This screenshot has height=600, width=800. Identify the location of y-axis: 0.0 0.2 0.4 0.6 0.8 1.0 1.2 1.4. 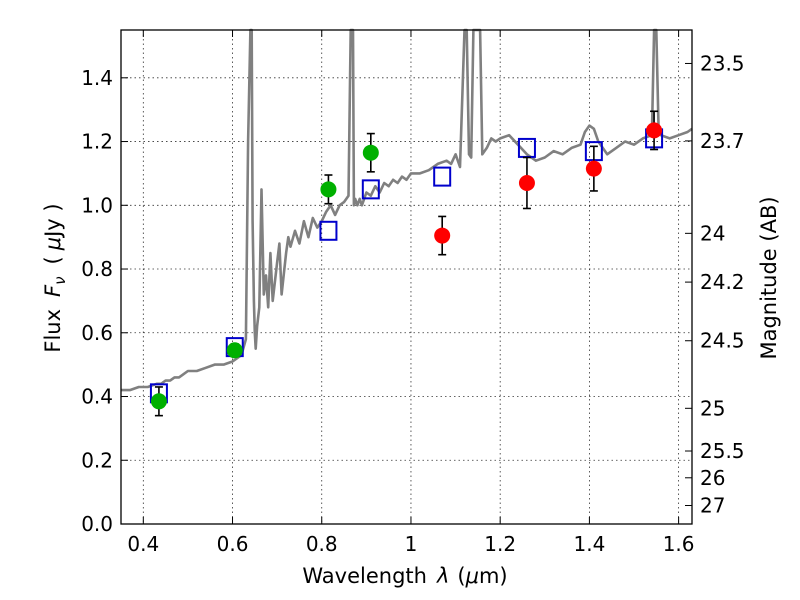
(104, 301).